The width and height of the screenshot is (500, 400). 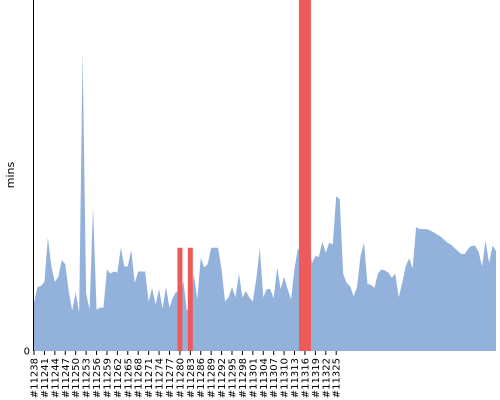 What do you see at coordinates (233, 378) in the screenshot?
I see `x-tick-label: #11295` at bounding box center [233, 378].